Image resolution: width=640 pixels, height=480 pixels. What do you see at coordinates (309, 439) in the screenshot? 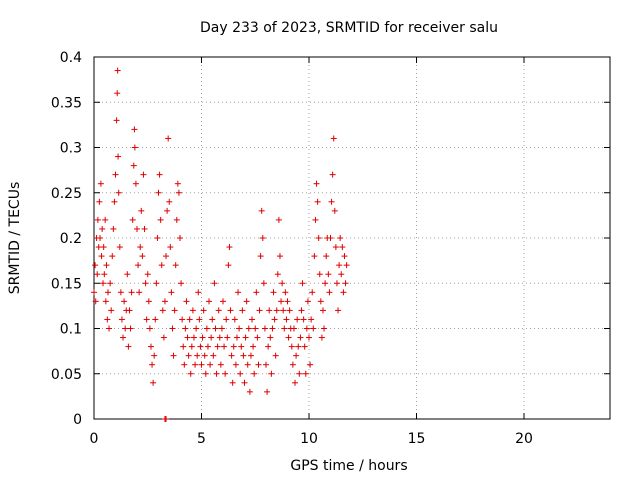
I see `x-tick-label: 10` at bounding box center [309, 439].